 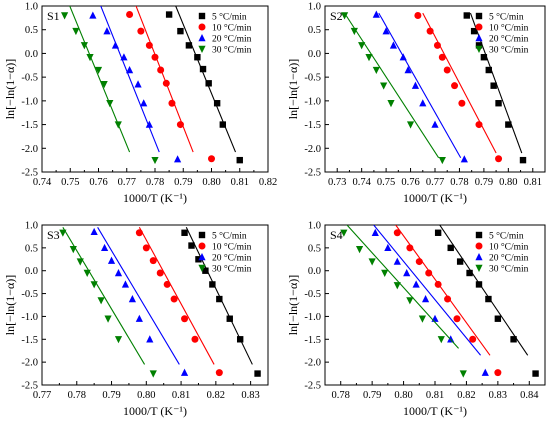 I want to click on x-tick-label: 0.77, so click(x=127, y=182).